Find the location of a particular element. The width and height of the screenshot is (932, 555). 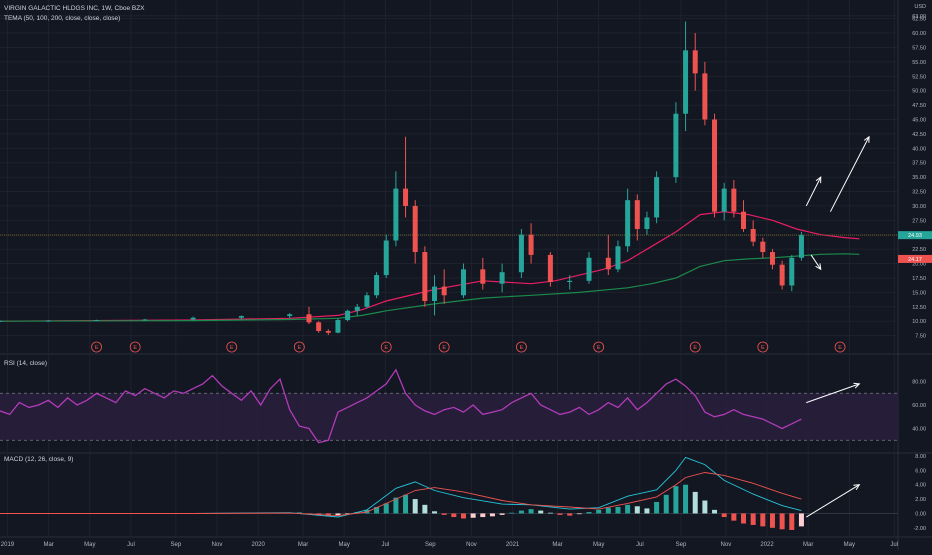

price-tick-label: 15.00 is located at coordinates (919, 293).